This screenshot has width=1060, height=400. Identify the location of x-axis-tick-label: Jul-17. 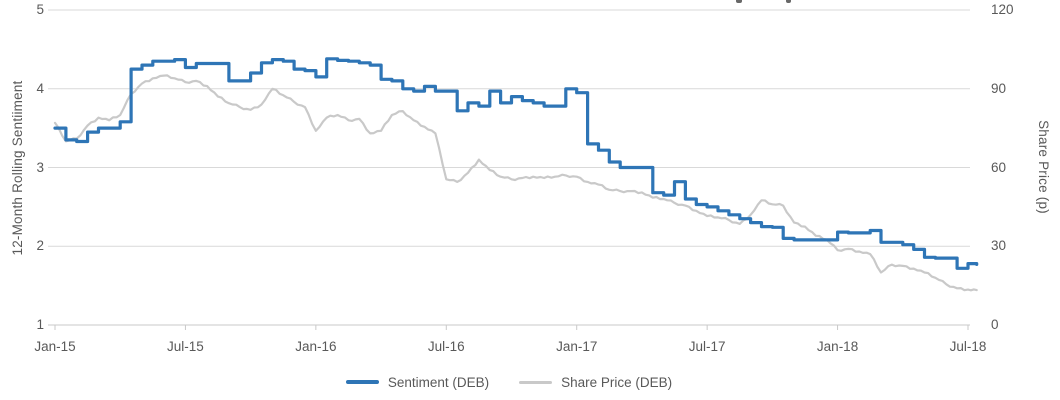
(707, 346).